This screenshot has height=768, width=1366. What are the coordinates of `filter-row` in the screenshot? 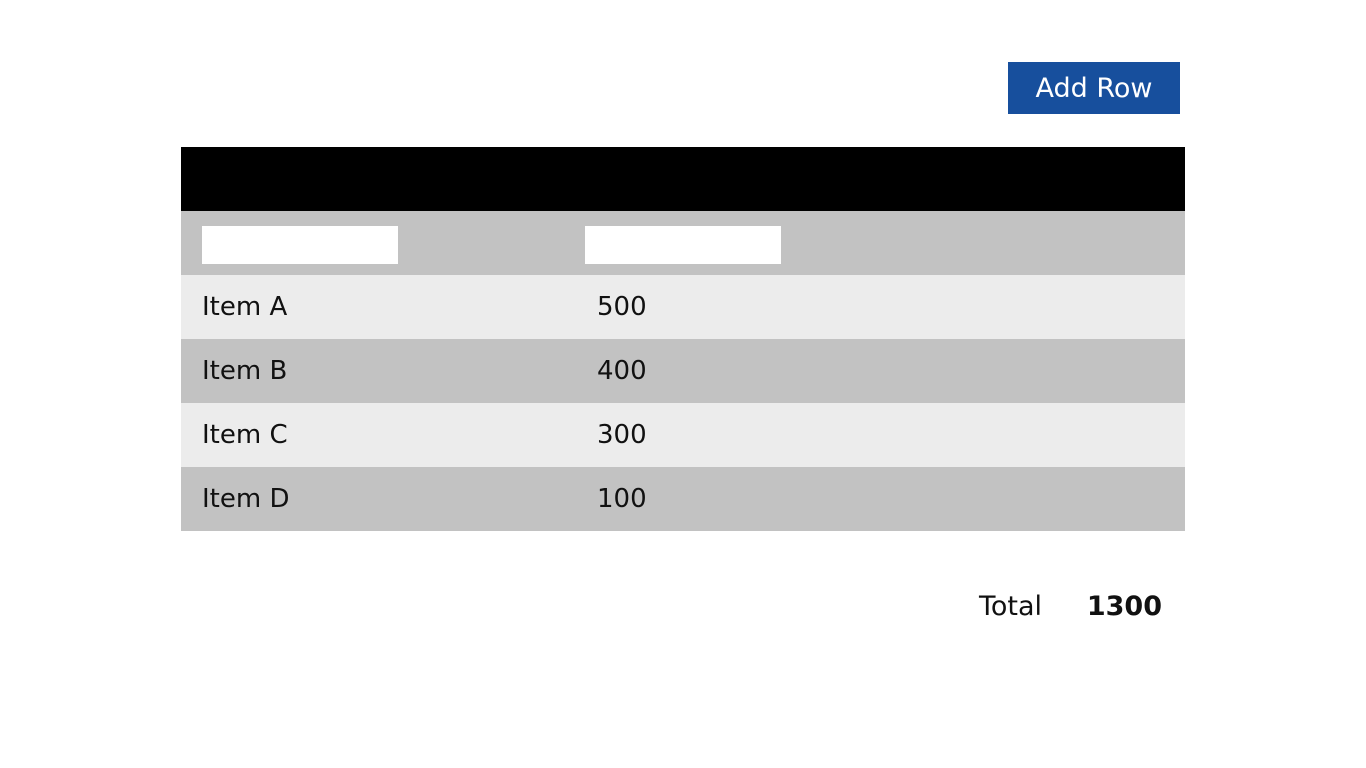 It's located at (683, 243).